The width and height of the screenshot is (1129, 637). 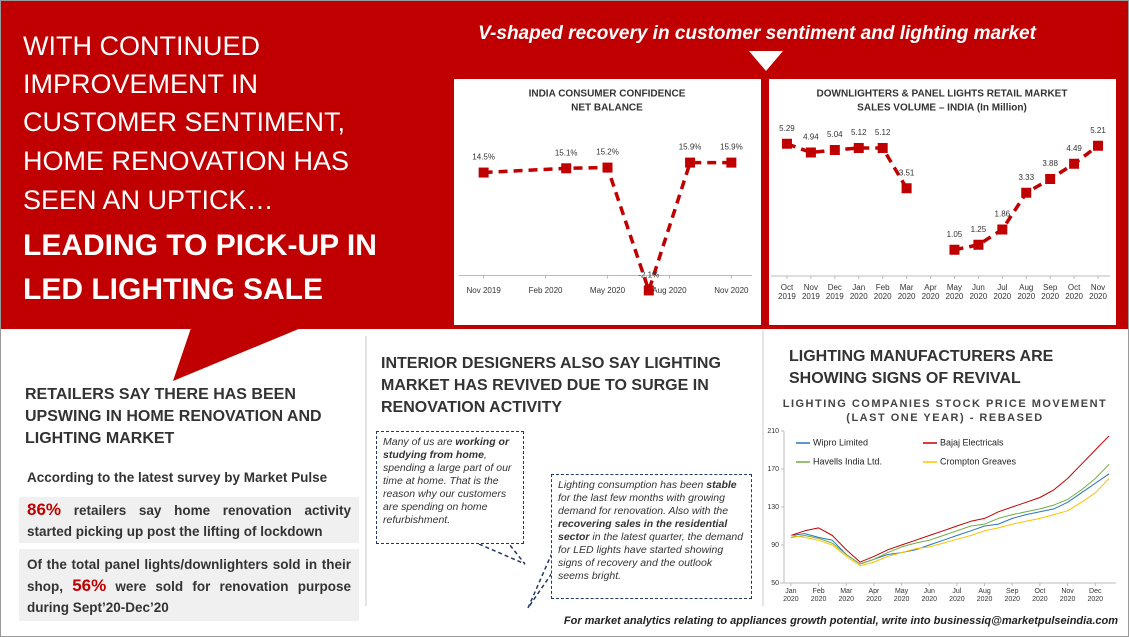 What do you see at coordinates (957, 595) in the screenshot?
I see `x-tick-label: Jul 2020` at bounding box center [957, 595].